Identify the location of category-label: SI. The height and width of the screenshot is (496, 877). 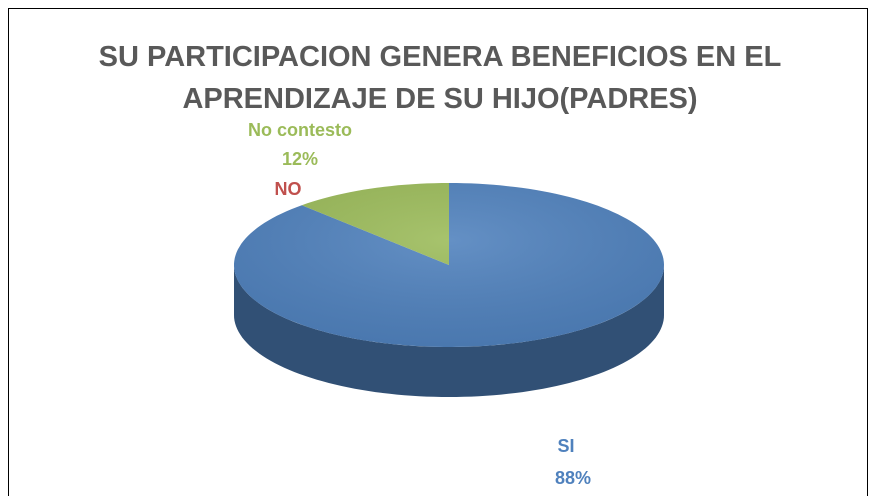
(565, 446).